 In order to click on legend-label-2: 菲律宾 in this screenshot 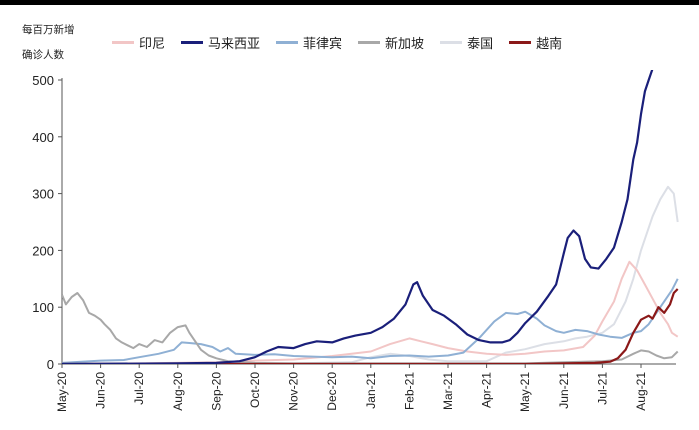, I will do `click(323, 44)`.